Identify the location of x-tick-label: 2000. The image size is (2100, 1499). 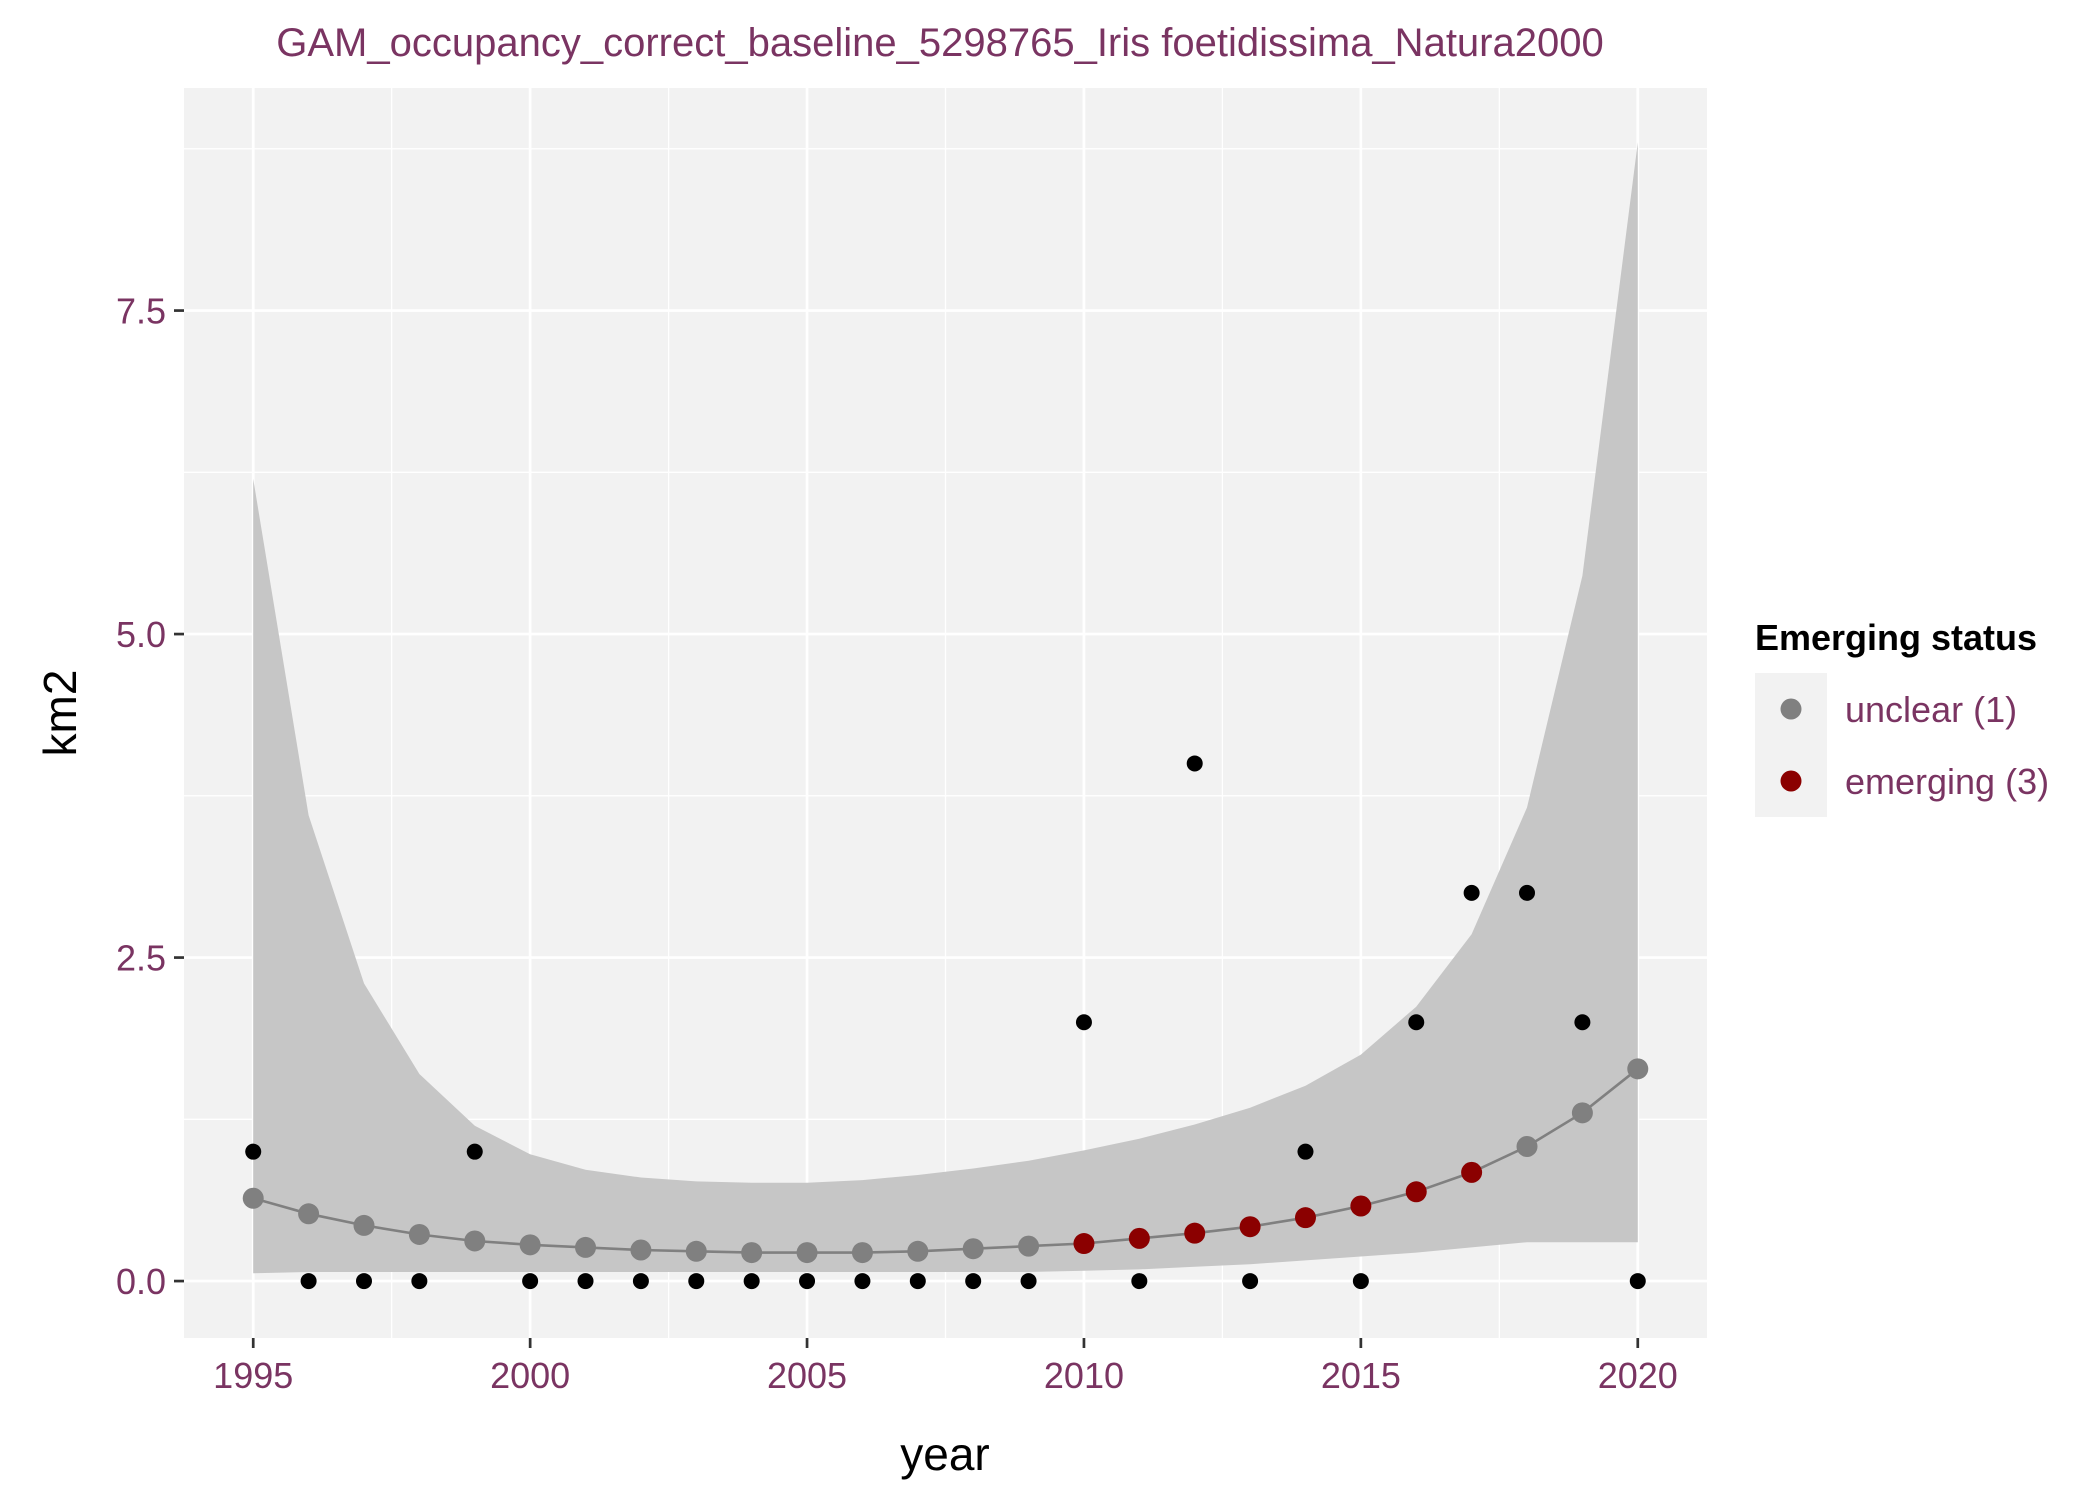
(530, 1375).